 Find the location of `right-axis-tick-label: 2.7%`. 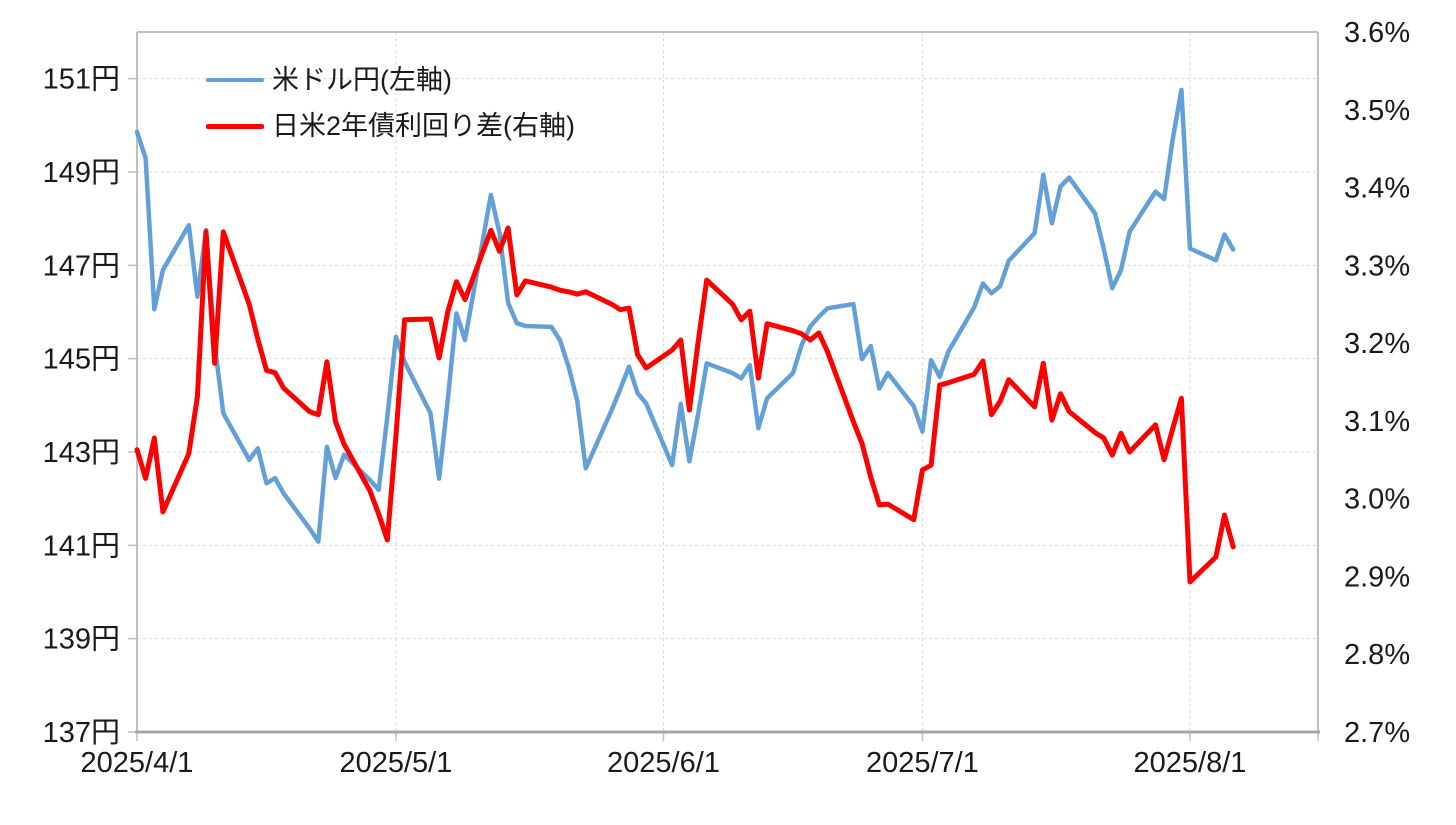

right-axis-tick-label: 2.7% is located at coordinates (1377, 733).